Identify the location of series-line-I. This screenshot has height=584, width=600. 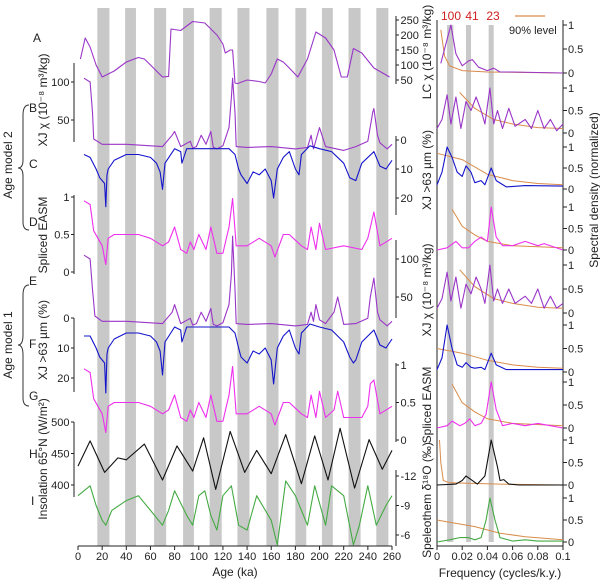
(235, 513).